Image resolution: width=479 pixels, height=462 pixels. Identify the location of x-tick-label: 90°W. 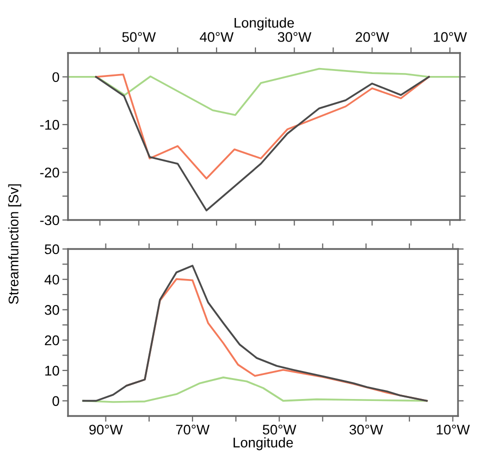
(106, 429).